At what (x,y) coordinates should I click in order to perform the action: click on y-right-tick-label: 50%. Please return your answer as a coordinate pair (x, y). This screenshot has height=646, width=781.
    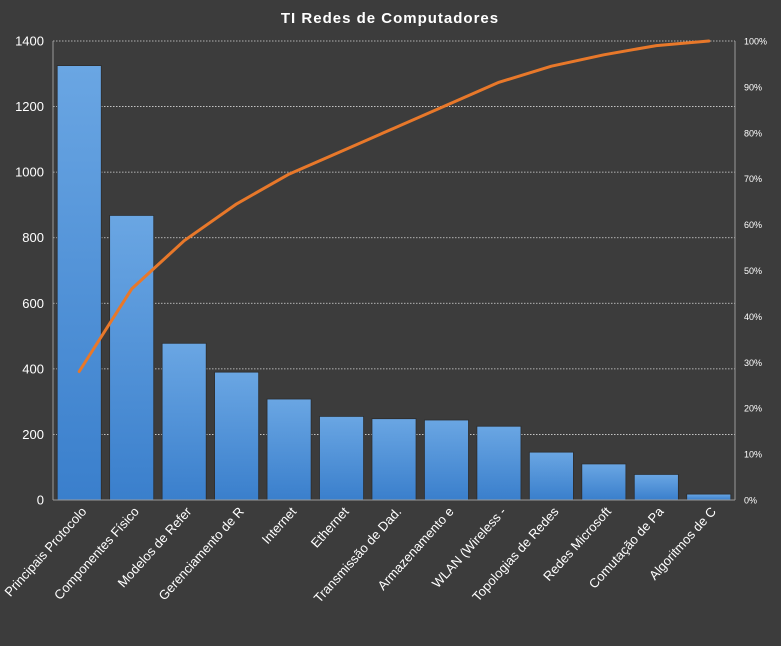
    Looking at the image, I should click on (753, 271).